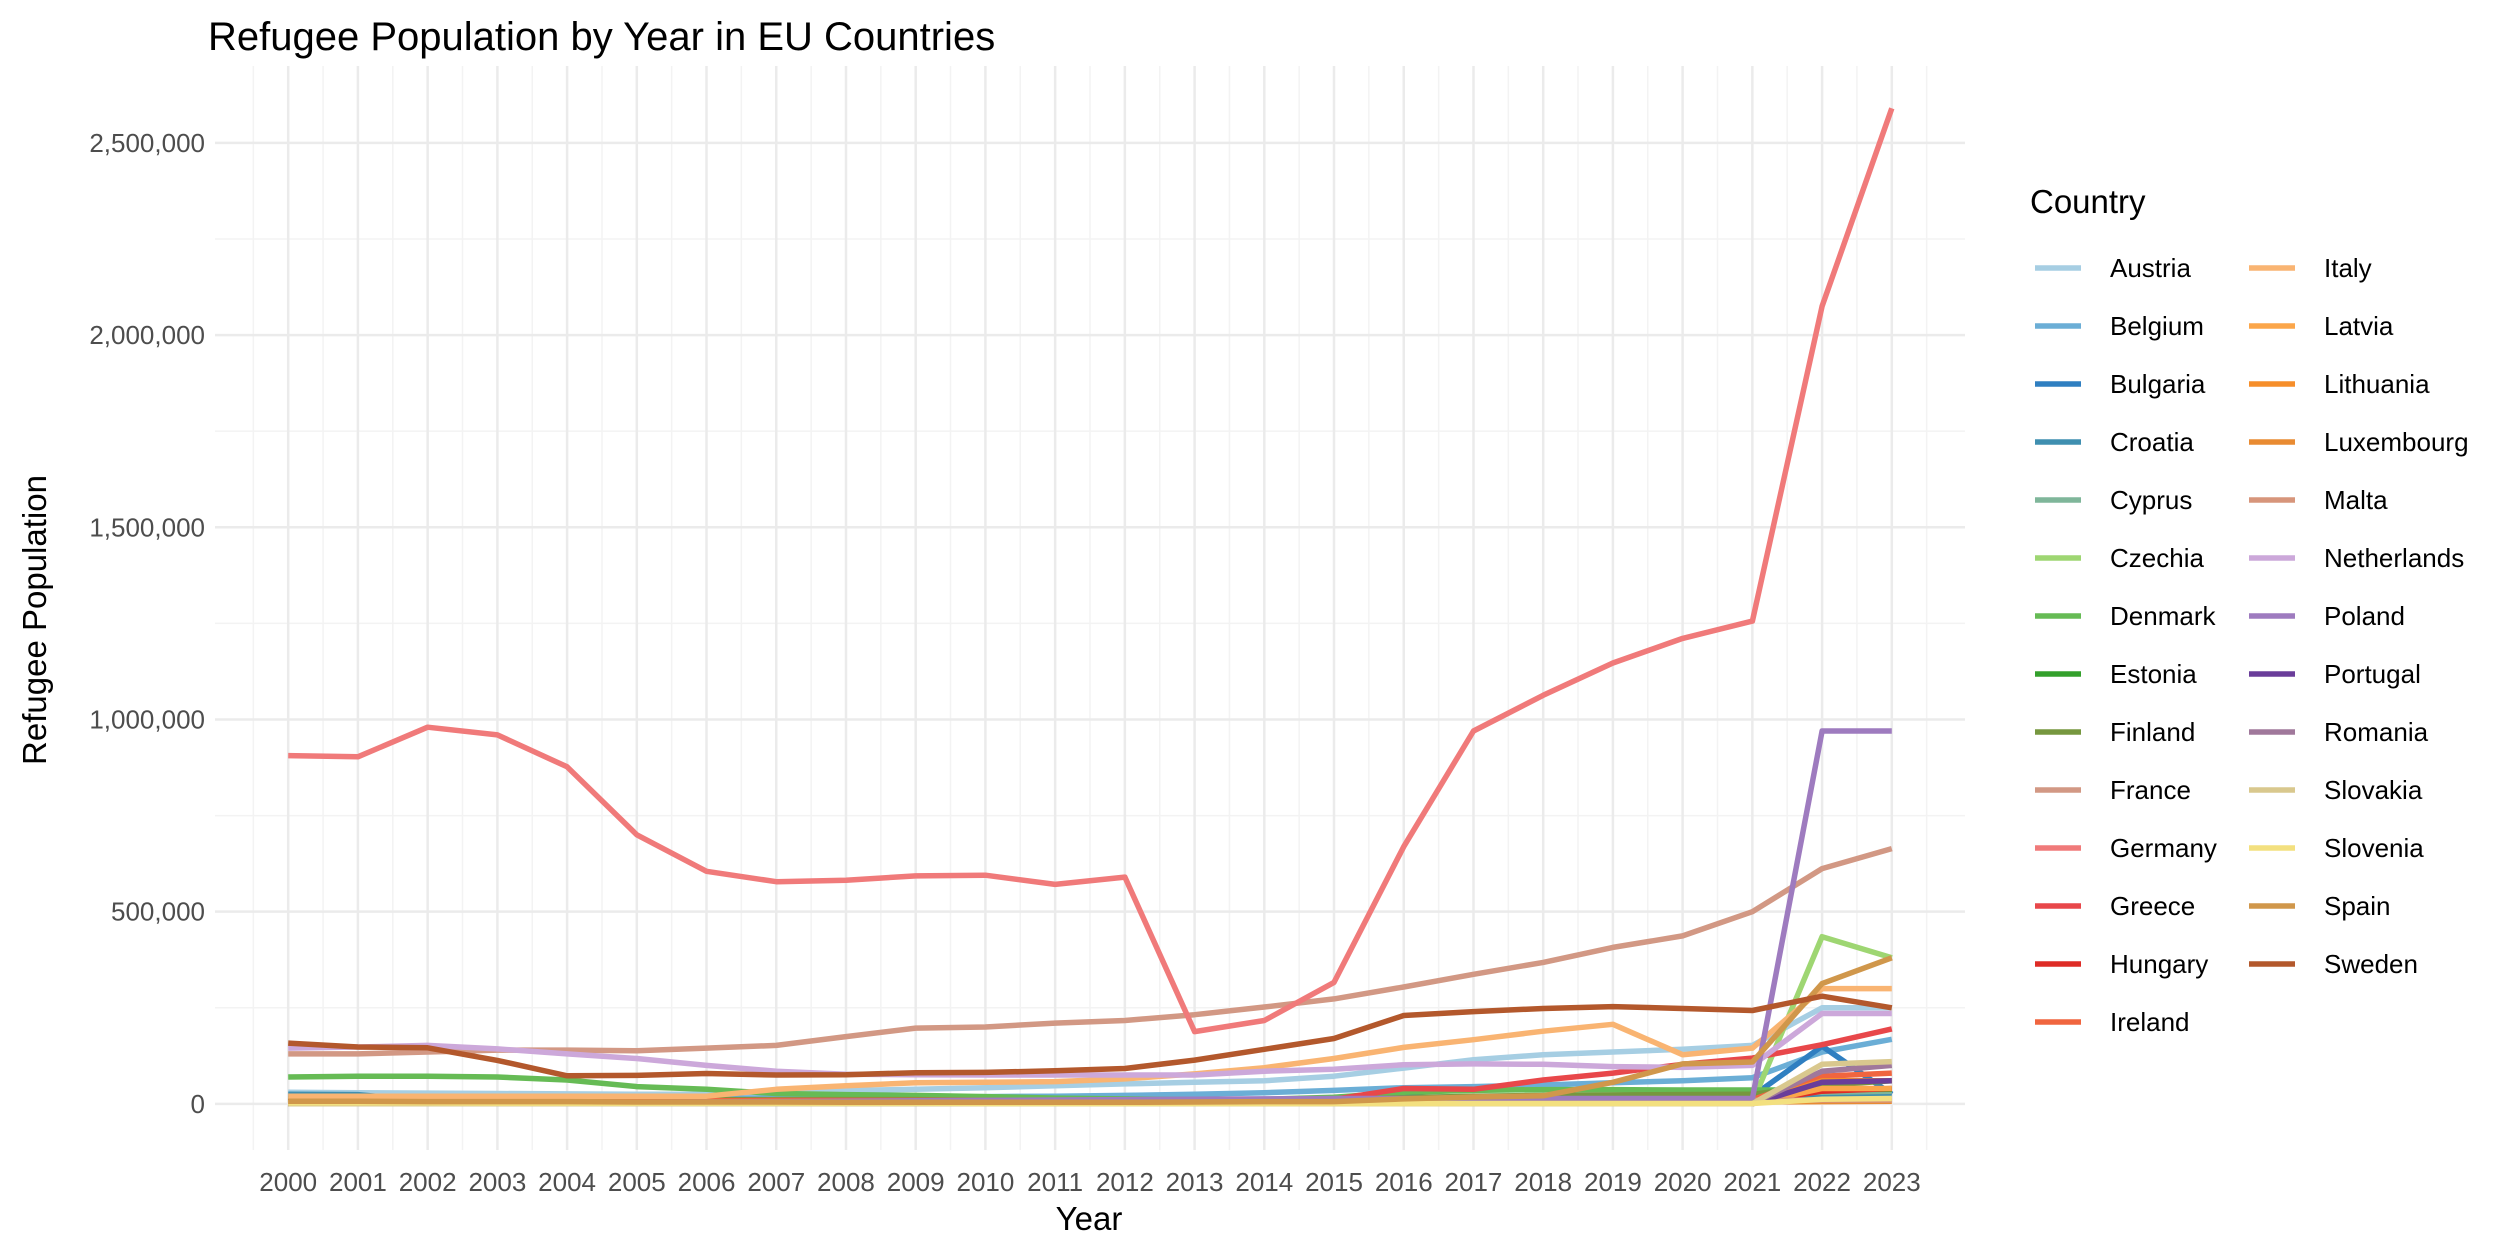 This screenshot has height=1255, width=2500. Describe the element at coordinates (1613, 1182) in the screenshot. I see `x-tick-label: 2019` at that location.